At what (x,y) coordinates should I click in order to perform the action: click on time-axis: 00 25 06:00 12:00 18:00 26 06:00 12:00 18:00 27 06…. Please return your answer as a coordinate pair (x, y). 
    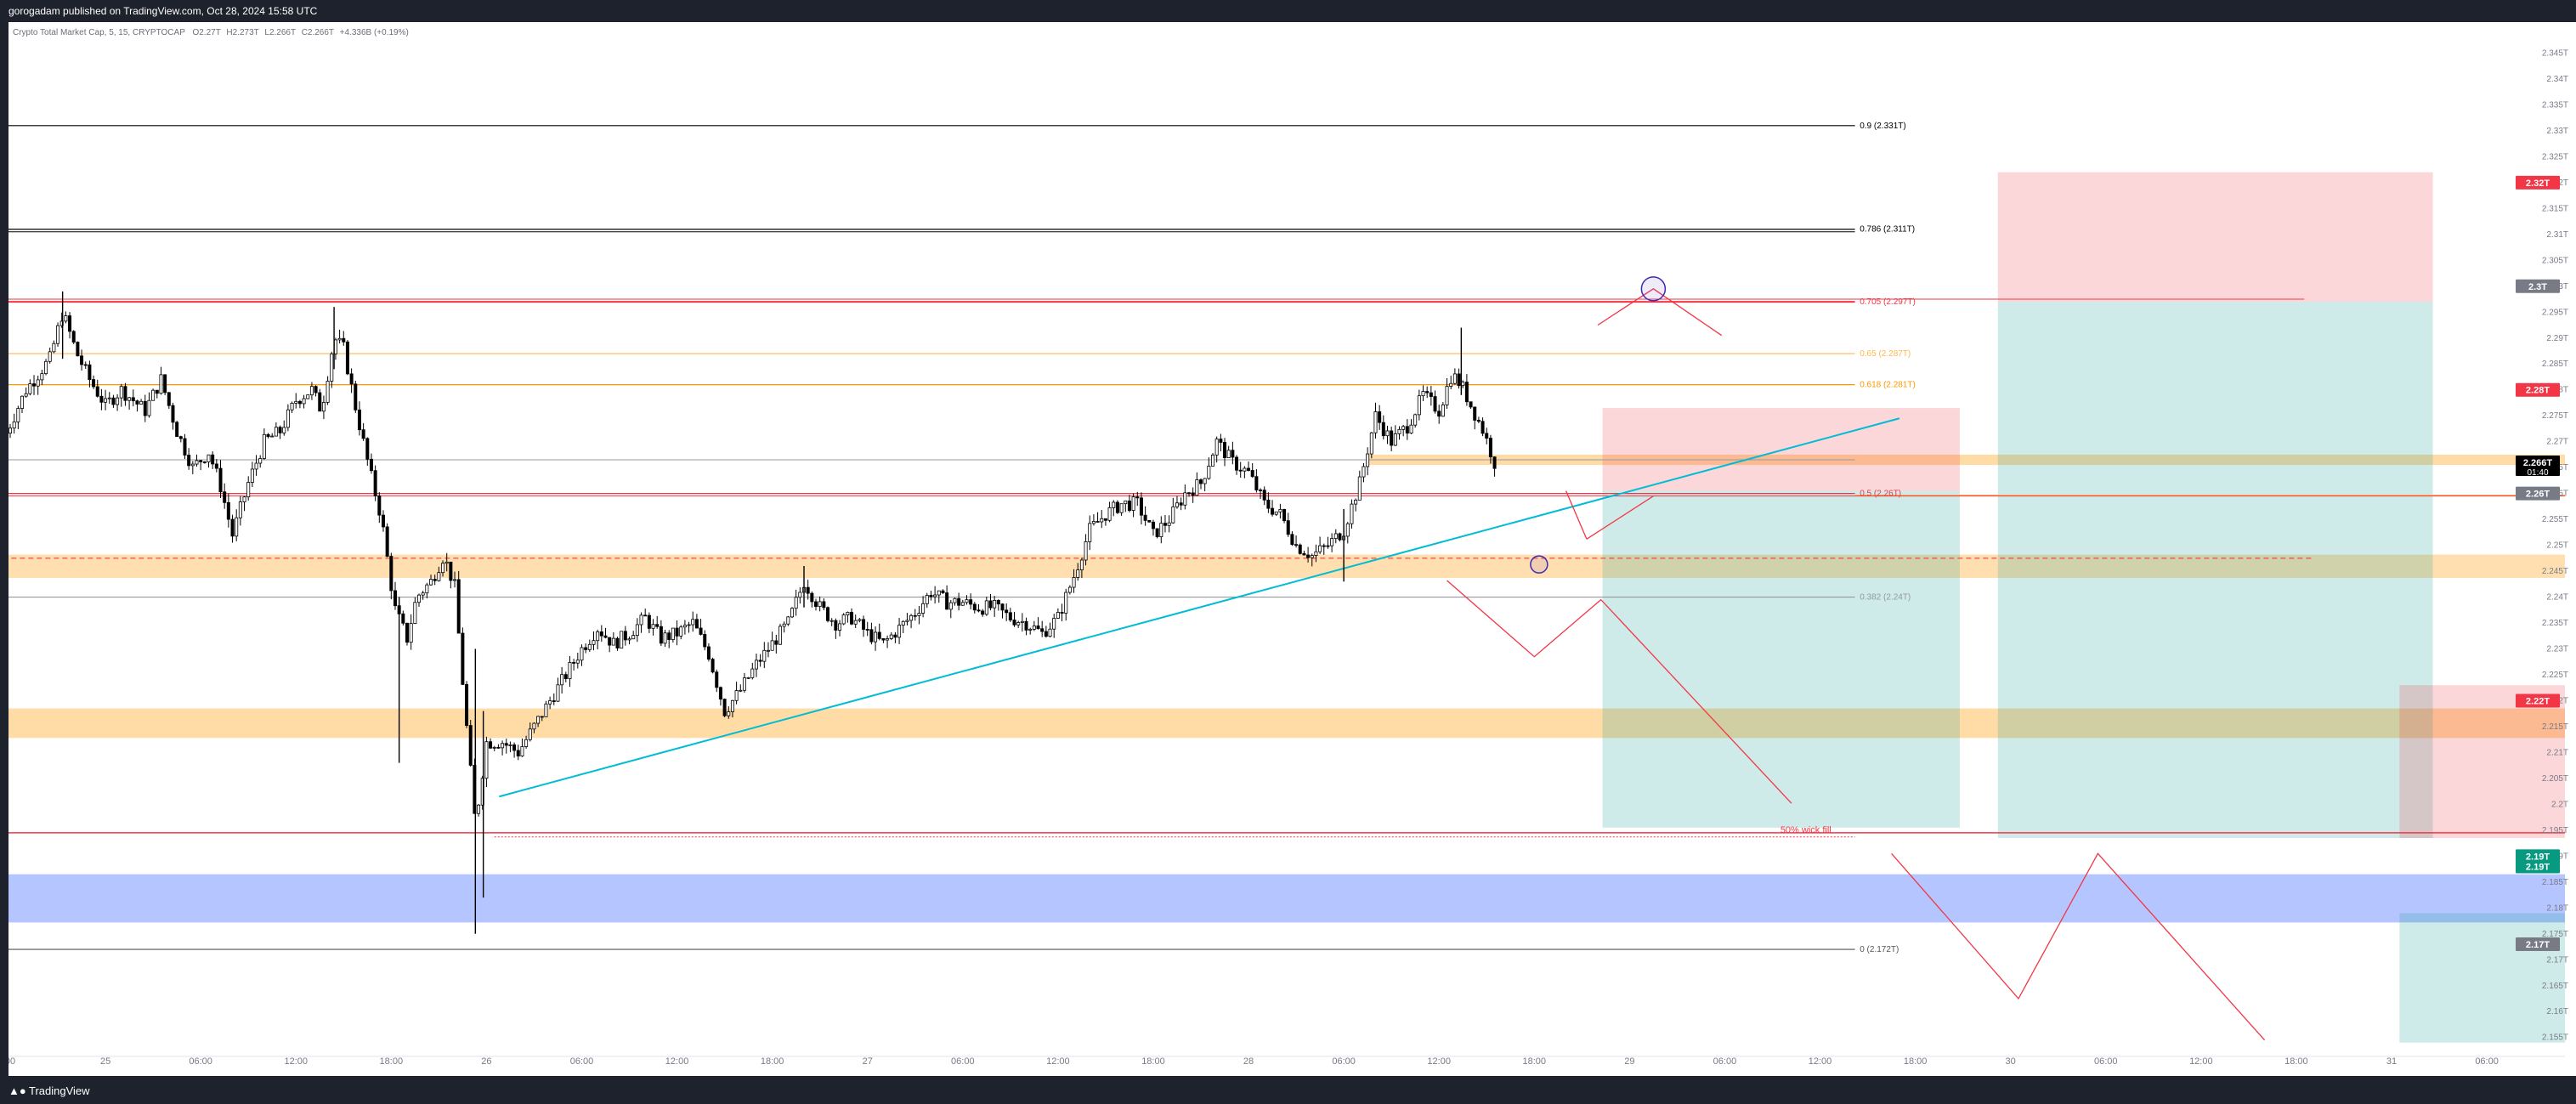
    Looking at the image, I should click on (1285, 1061).